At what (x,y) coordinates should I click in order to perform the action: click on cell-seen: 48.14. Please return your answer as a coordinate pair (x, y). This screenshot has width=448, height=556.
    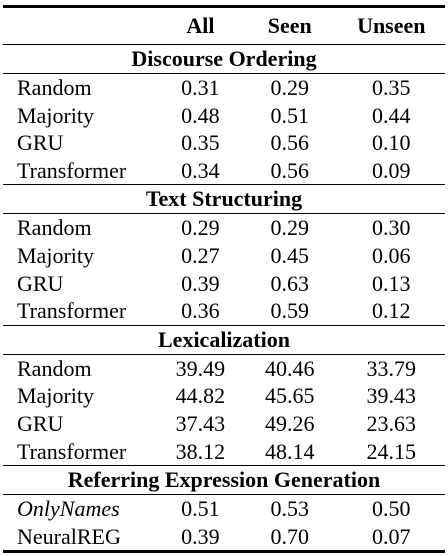
    Looking at the image, I should click on (289, 451).